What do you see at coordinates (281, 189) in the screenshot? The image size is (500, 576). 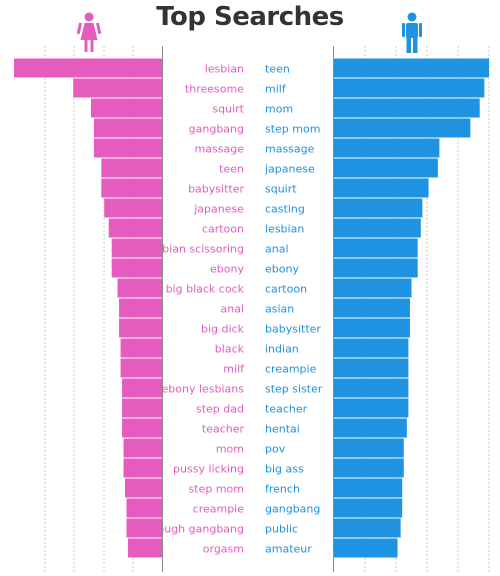 I see `male-search-label: squirt` at bounding box center [281, 189].